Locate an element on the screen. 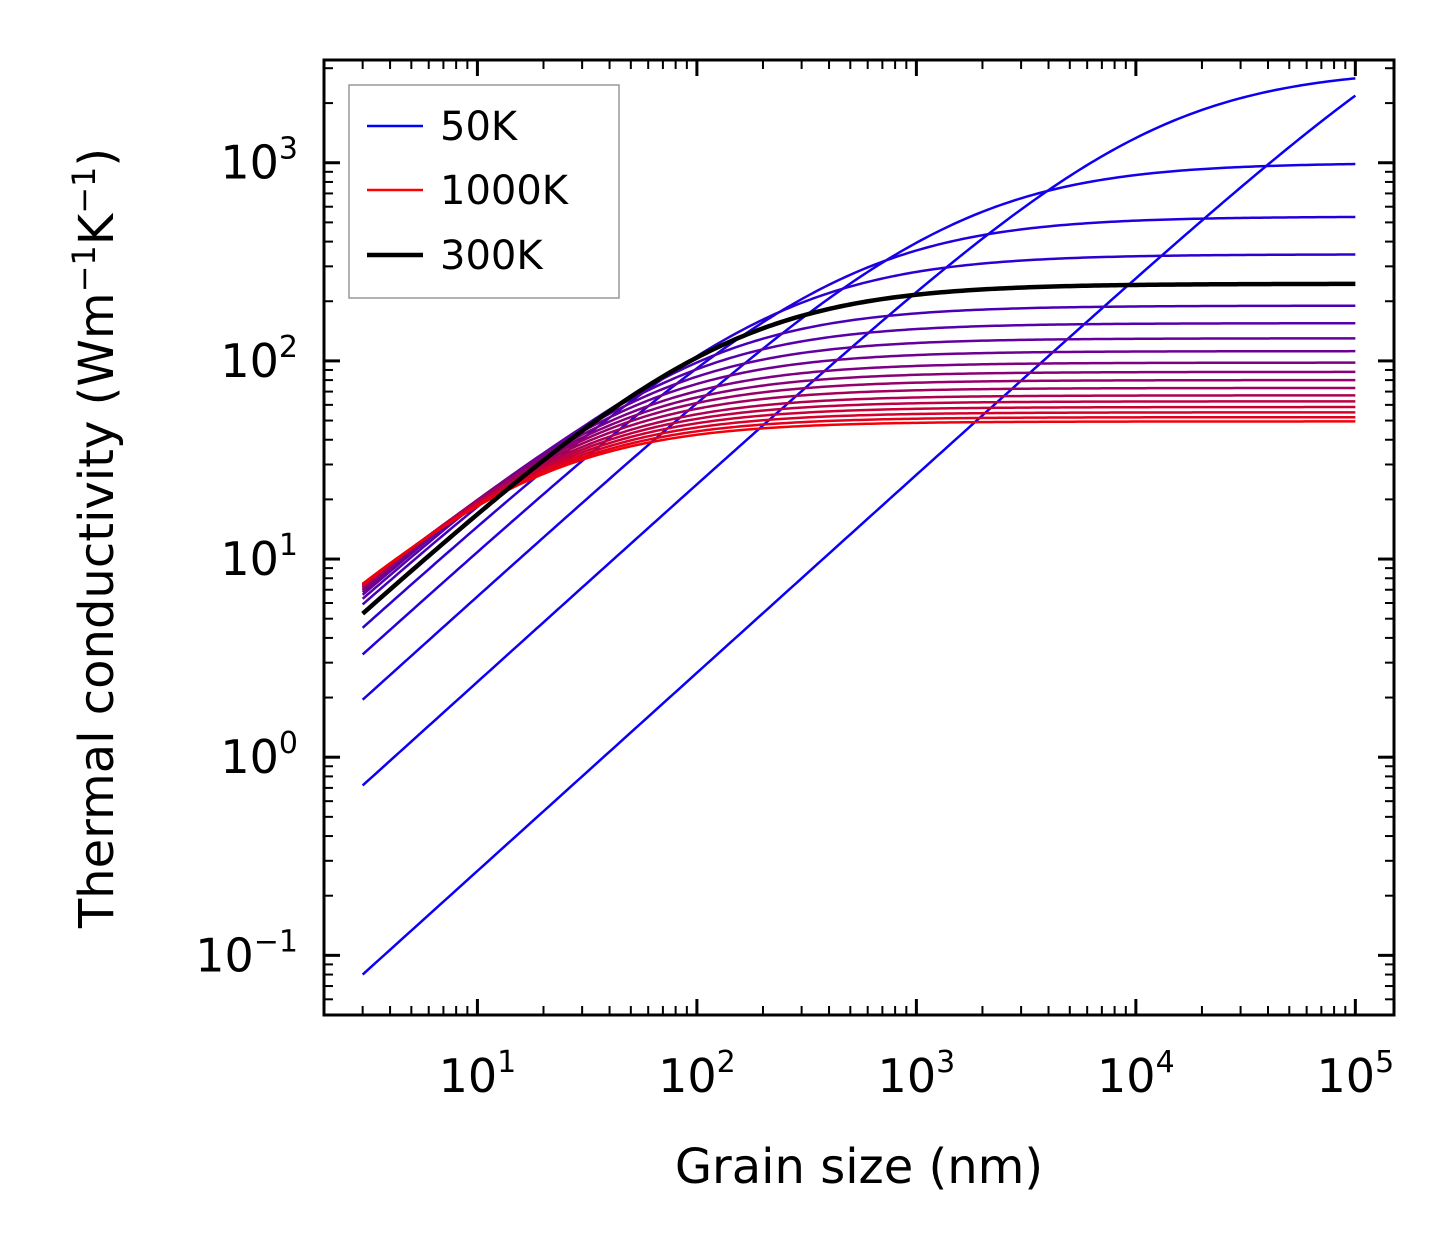 This screenshot has height=1254, width=1454. series-line-850k is located at coordinates (858, 496).